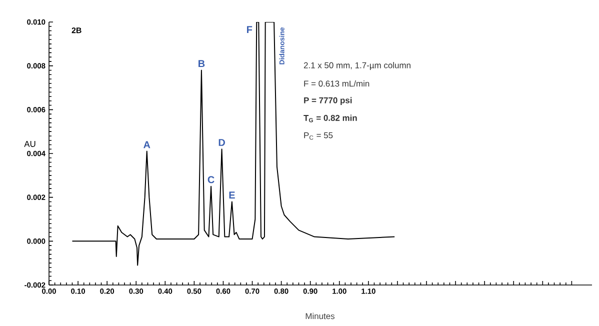 The image size is (599, 326). I want to click on annotation: C, so click(211, 180).